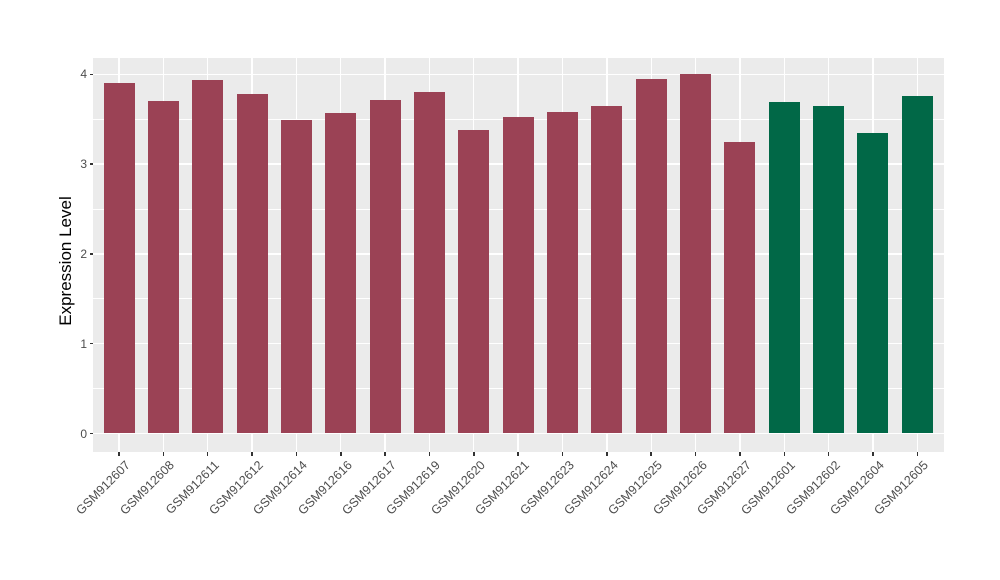 The height and width of the screenshot is (580, 1000). I want to click on bar-GSM912612, so click(252, 264).